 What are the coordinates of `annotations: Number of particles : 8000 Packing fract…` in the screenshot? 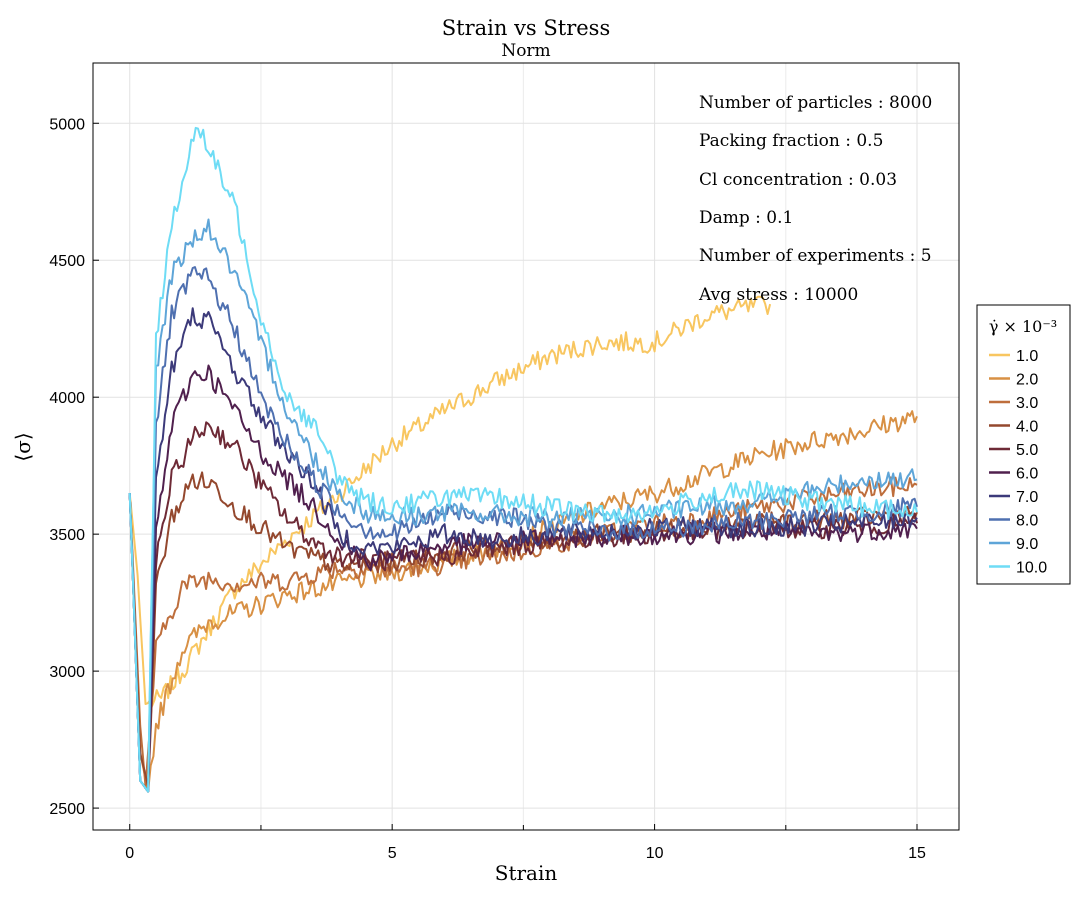 It's located at (815, 199).